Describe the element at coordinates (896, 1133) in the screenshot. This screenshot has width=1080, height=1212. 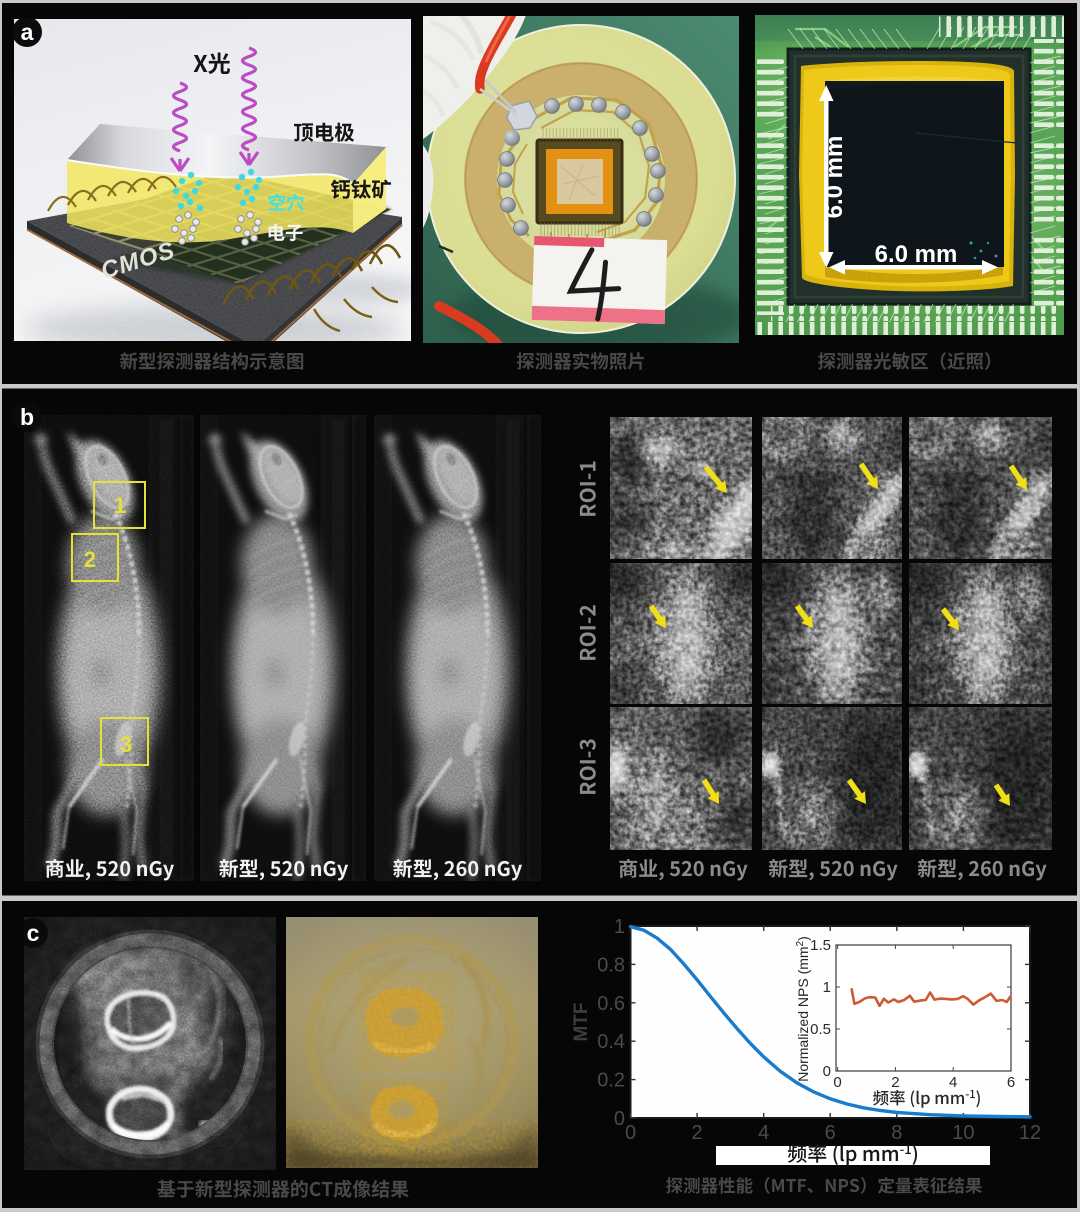
I see `svg-text: 8` at that location.